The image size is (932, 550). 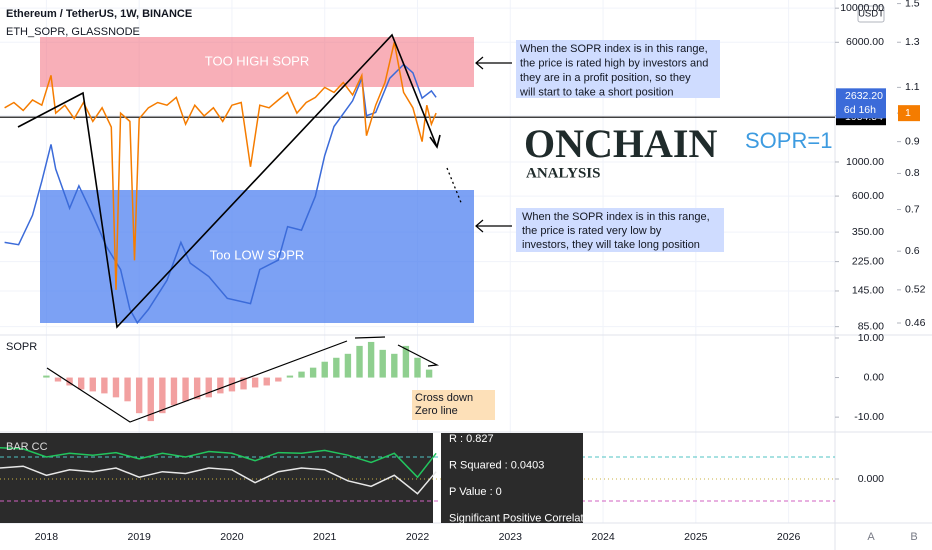 What do you see at coordinates (99, 14) in the screenshot?
I see `chart-title: Ethereum / TetherUS, 1W, BINANCE` at bounding box center [99, 14].